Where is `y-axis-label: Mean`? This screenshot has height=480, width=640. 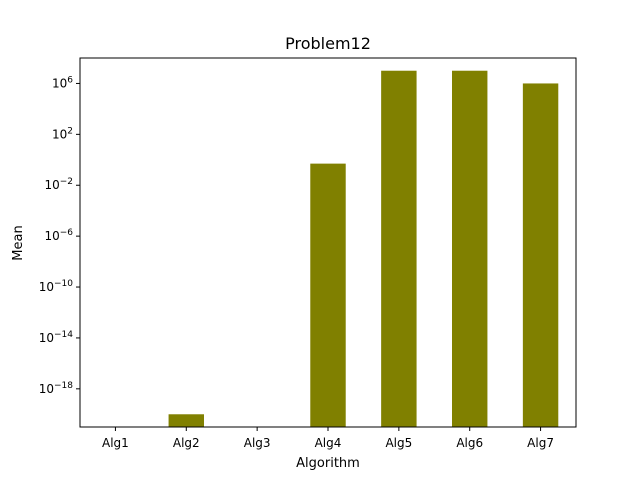
y-axis-label: Mean is located at coordinates (18, 242).